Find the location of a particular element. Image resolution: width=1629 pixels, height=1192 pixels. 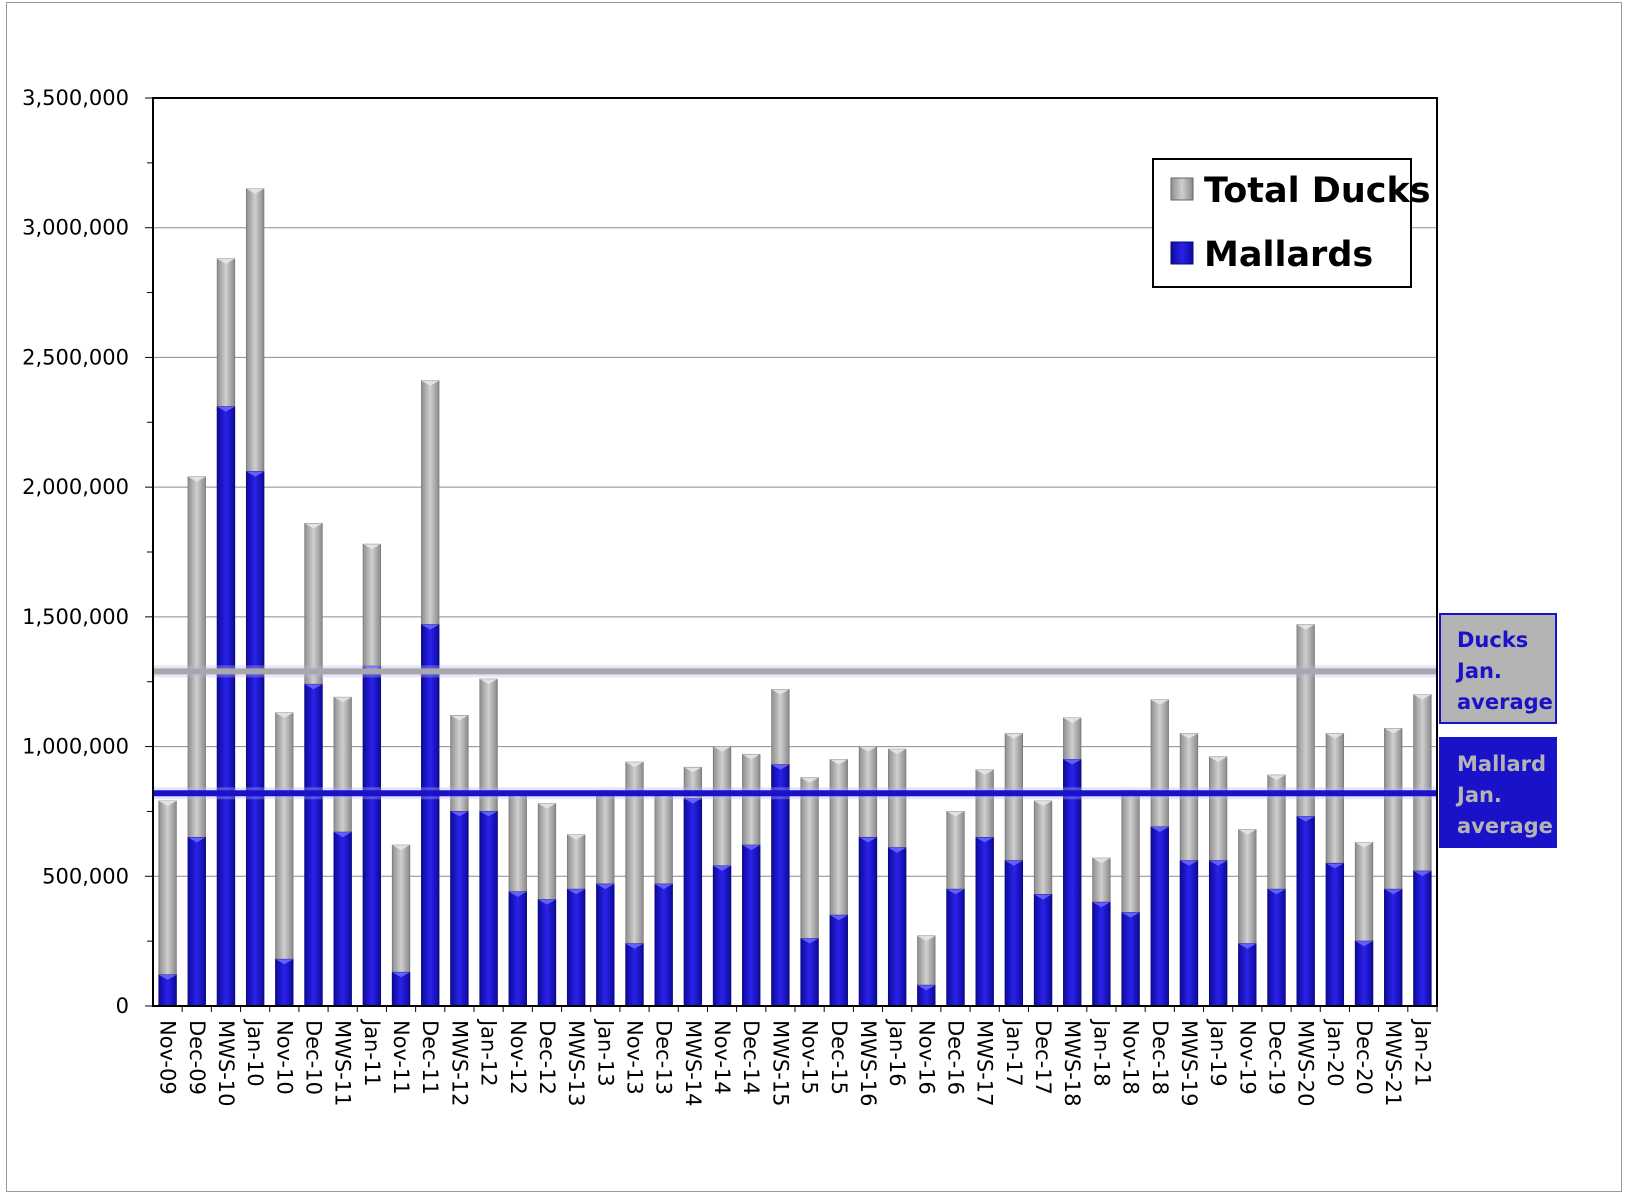

average-label-box is located at coordinates (1498, 792).